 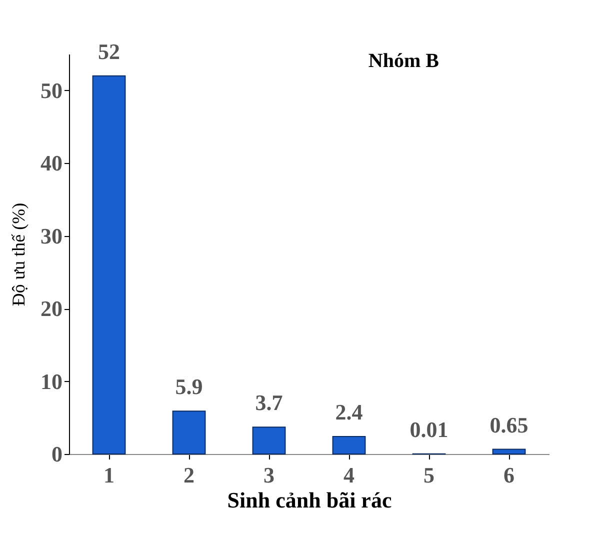 I want to click on y-tick-label: 20, so click(x=51, y=309).